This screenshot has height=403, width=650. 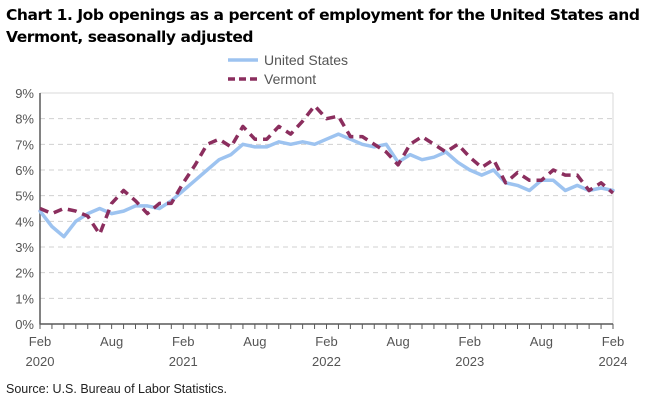 What do you see at coordinates (24, 247) in the screenshot?
I see `y-tick-label: 3%` at bounding box center [24, 247].